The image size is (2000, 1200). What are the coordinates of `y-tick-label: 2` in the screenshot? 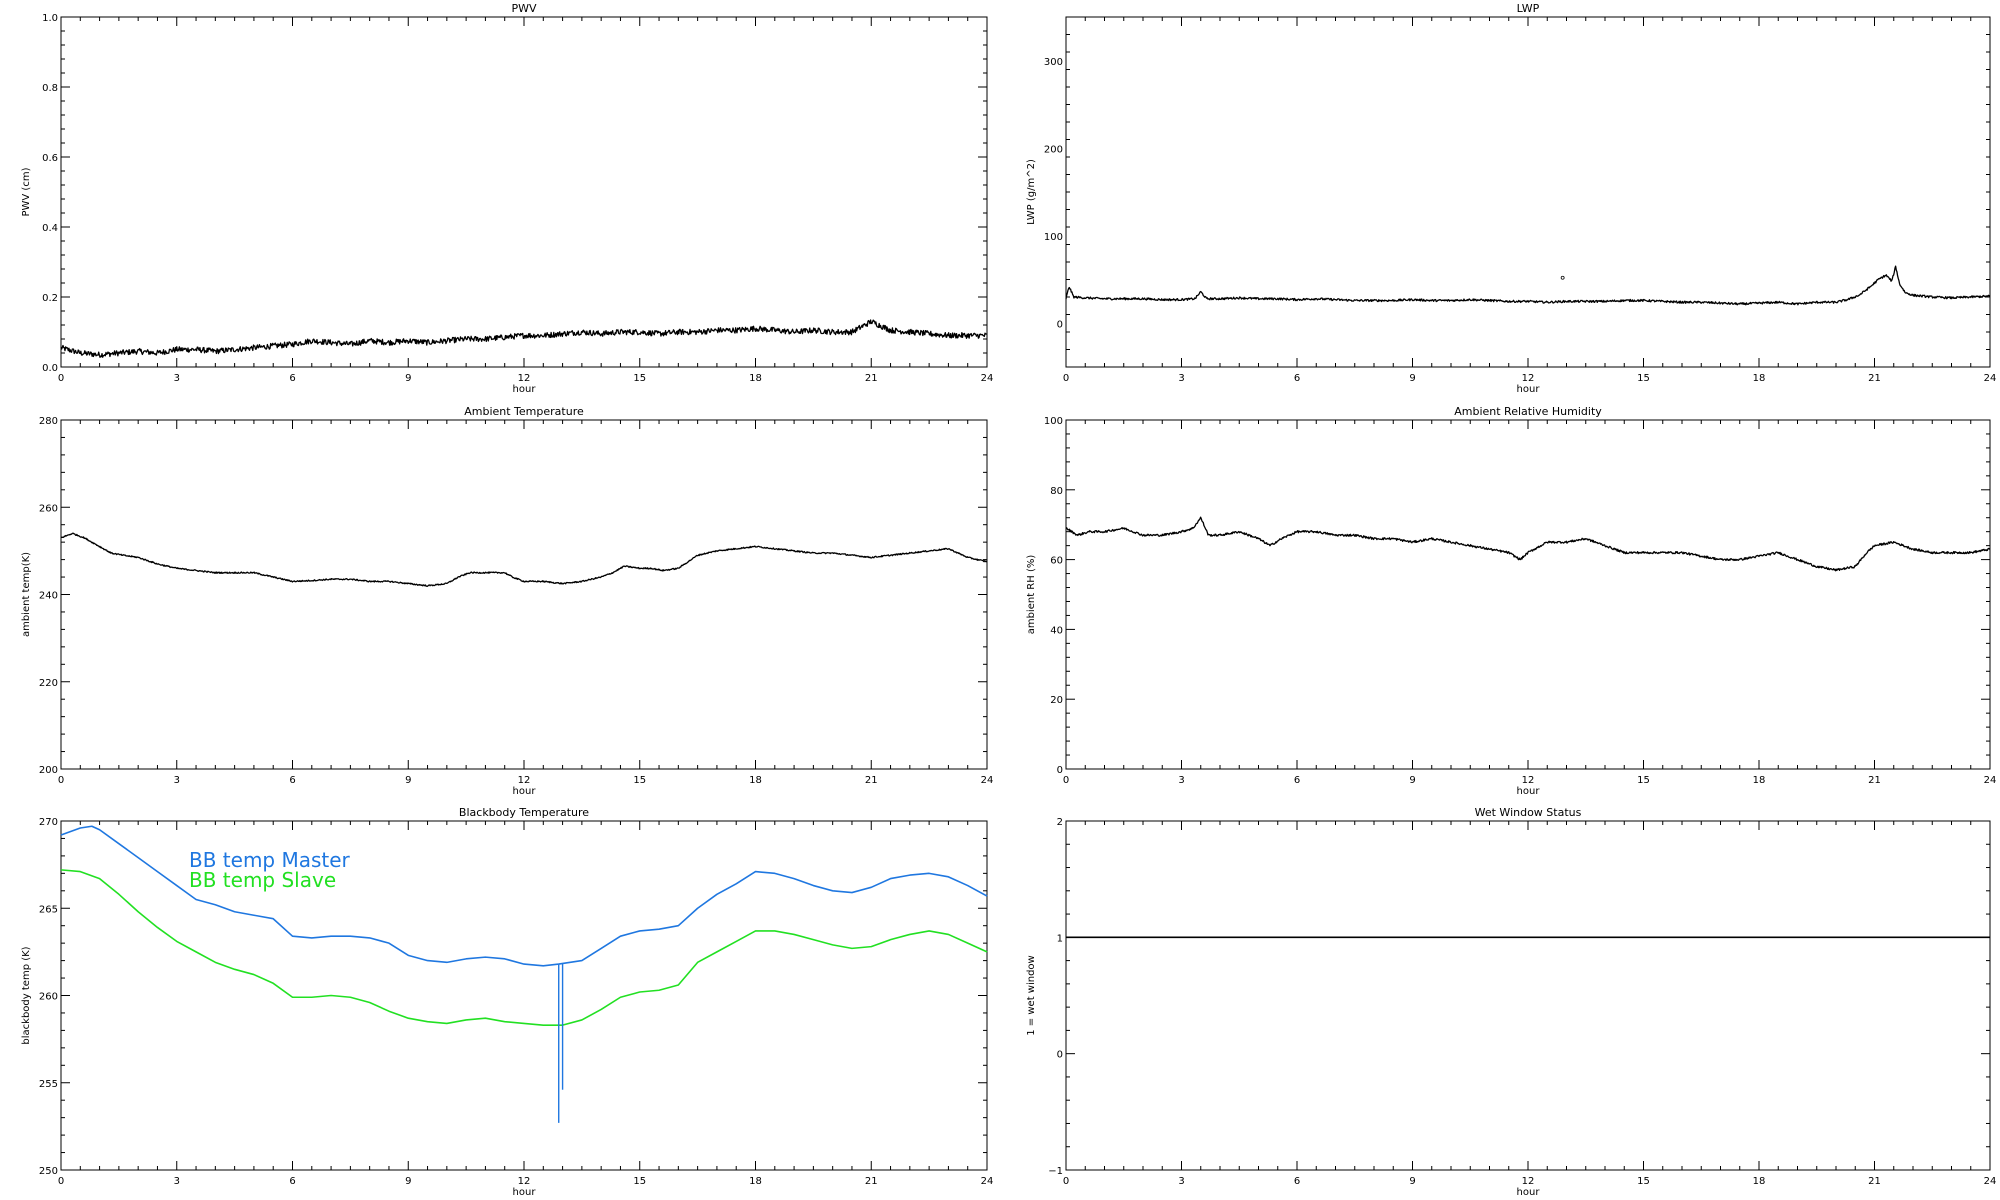 It's located at (1060, 822).